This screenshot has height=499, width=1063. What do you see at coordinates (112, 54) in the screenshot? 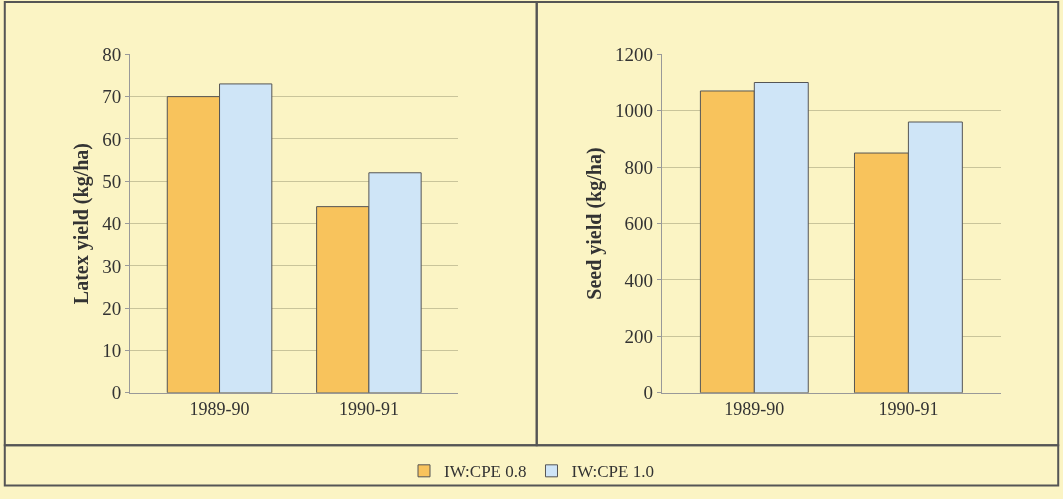
I see `y-tick-label: 80` at bounding box center [112, 54].